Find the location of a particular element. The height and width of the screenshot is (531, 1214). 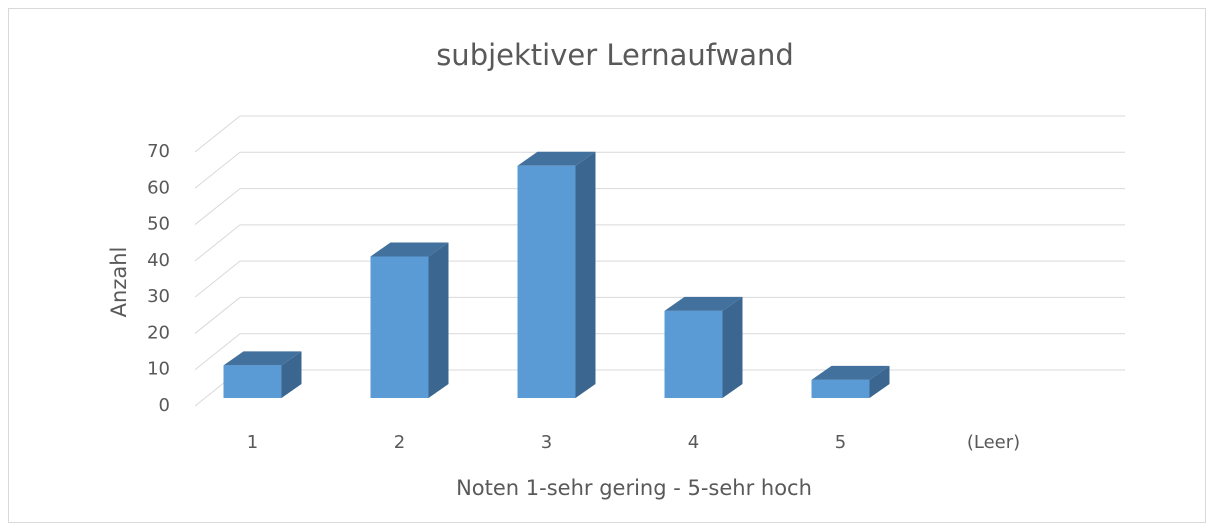

y-tick-label: 40 is located at coordinates (158, 260).